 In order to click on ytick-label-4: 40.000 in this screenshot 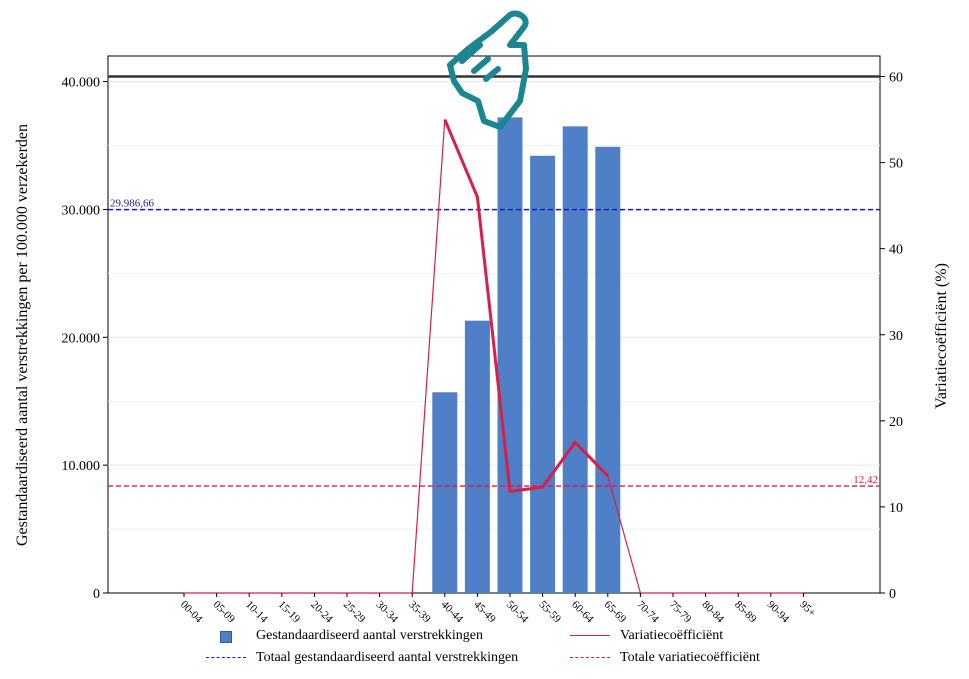, I will do `click(81, 83)`.